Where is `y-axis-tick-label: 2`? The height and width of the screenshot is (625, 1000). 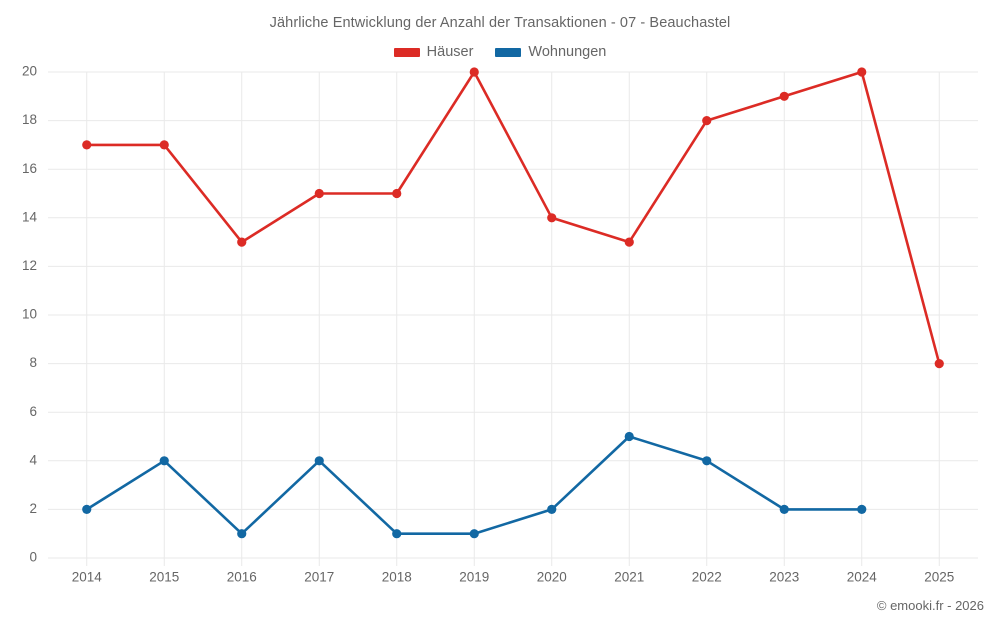 y-axis-tick-label: 2 is located at coordinates (33, 508).